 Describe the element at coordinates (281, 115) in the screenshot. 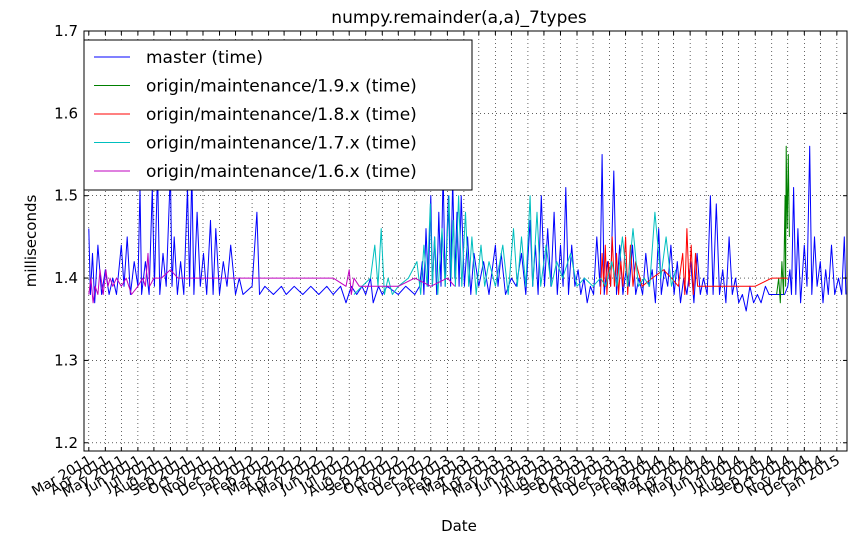

I see `legend-label: origin/maintenance/1.8.x (time)` at that location.